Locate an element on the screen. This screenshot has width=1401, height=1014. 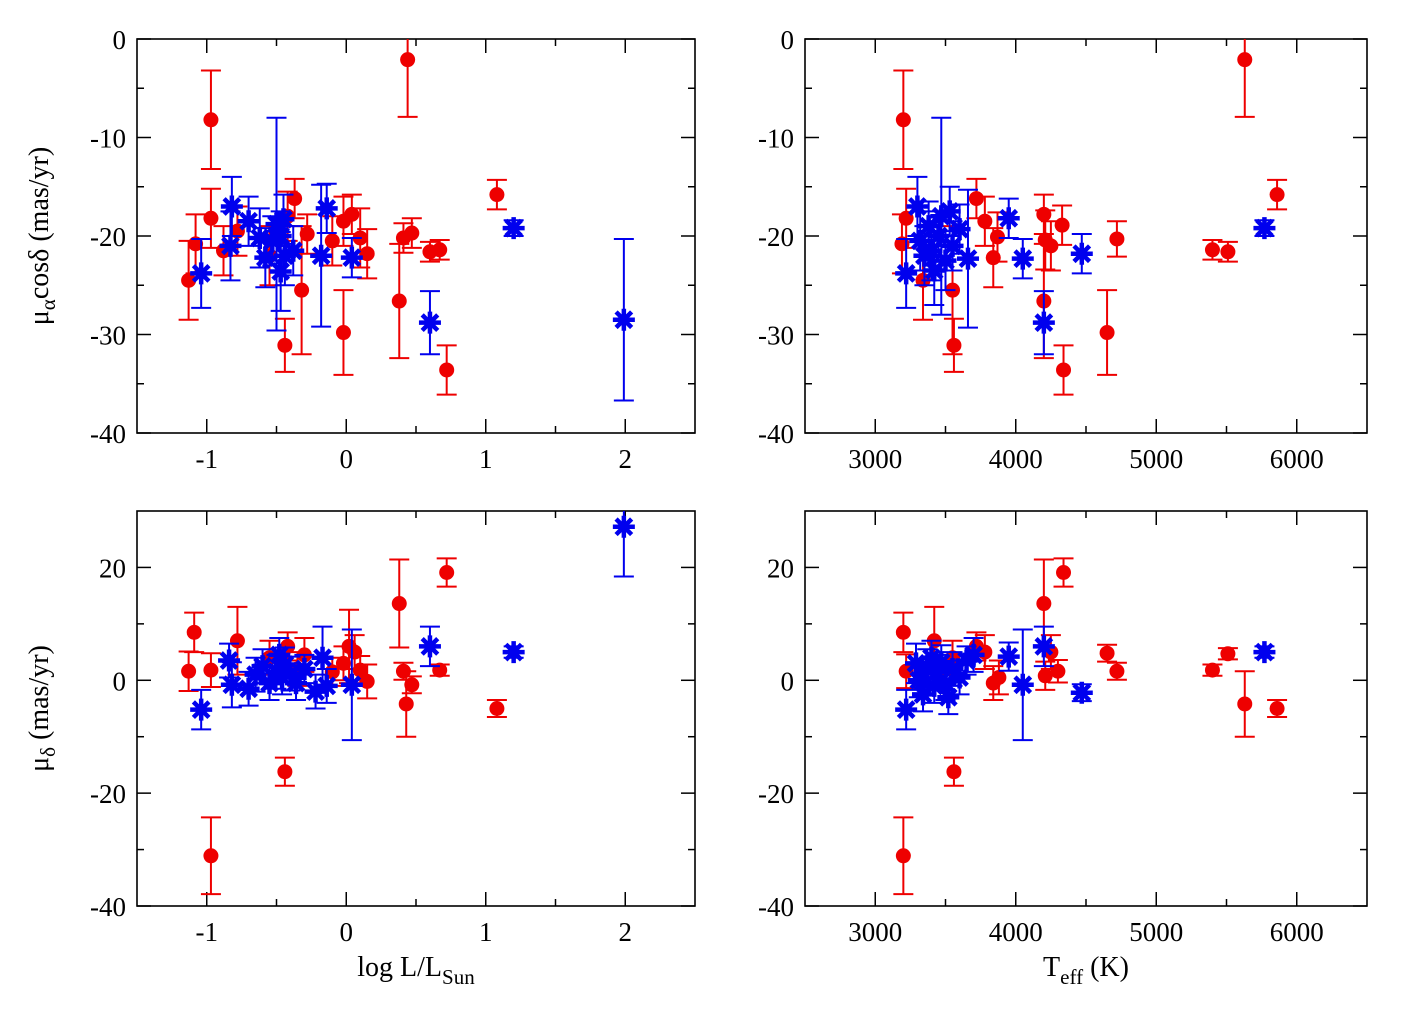
x-tick-label: 5000 is located at coordinates (1156, 932).